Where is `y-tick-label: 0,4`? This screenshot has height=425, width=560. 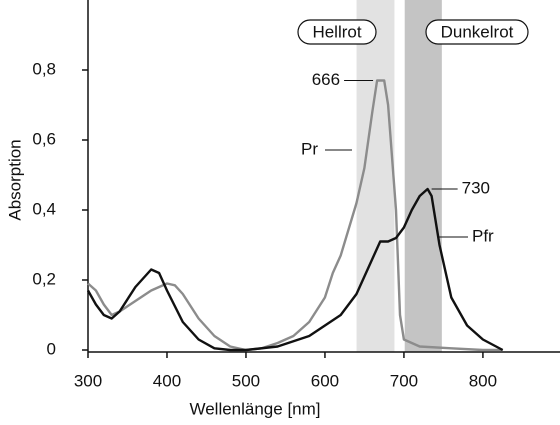
y-tick-label: 0,4 is located at coordinates (44, 208).